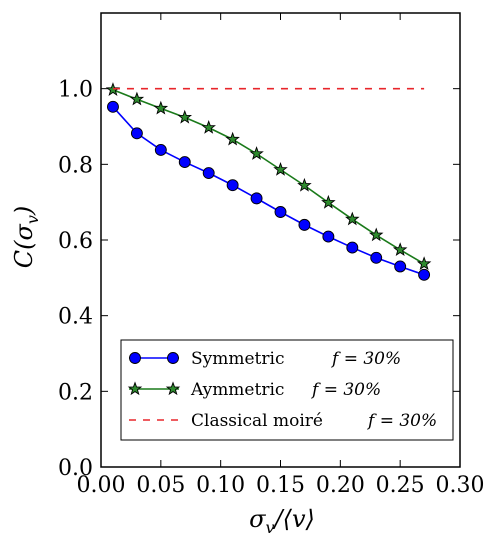 Image resolution: width=495 pixels, height=536 pixels. What do you see at coordinates (220, 485) in the screenshot?
I see `x-tick-label: 0.10` at bounding box center [220, 485].